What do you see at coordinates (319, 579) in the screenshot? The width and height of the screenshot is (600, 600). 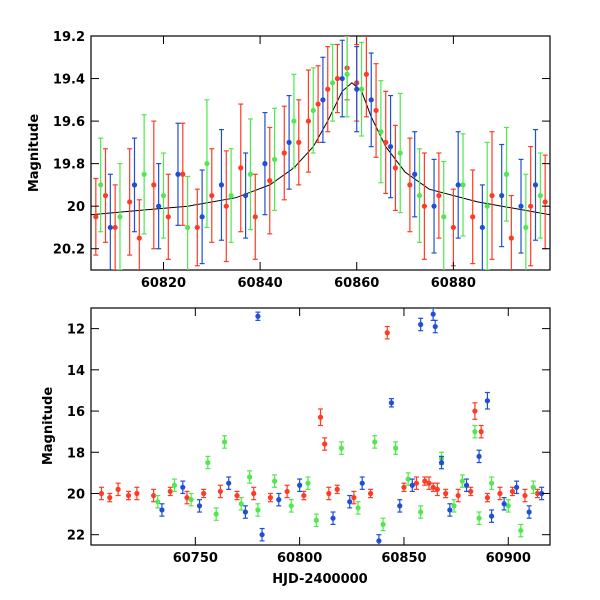 I see `bottom-panel-xlabel: HJD-2400000` at bounding box center [319, 579].